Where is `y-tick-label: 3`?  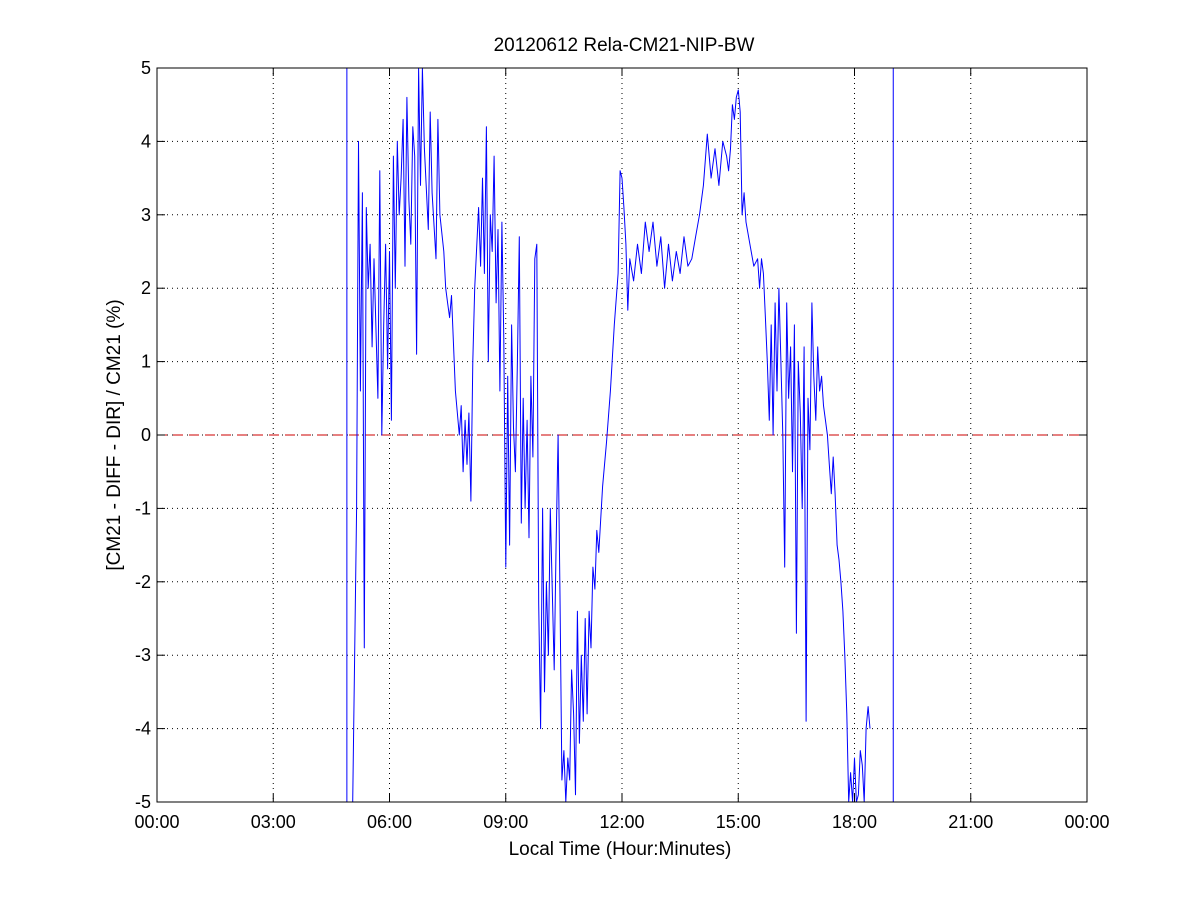
y-tick-label: 3 is located at coordinates (146, 215).